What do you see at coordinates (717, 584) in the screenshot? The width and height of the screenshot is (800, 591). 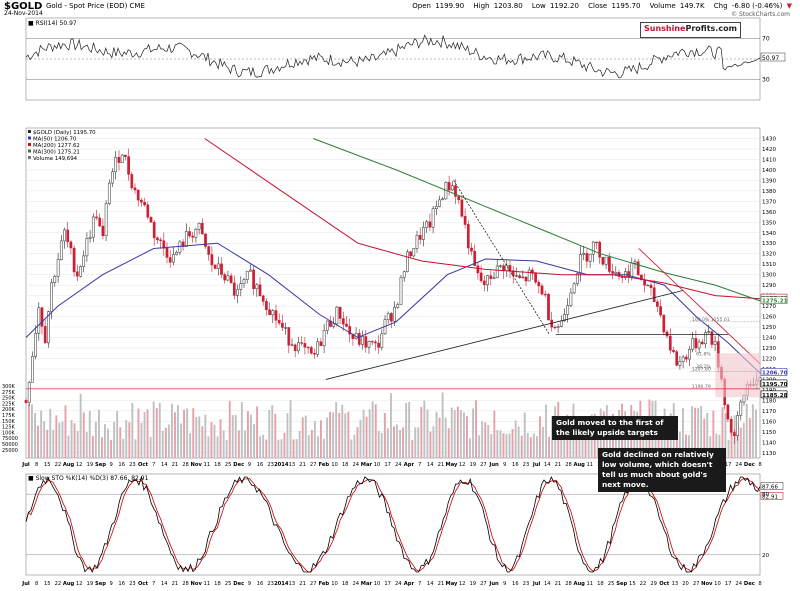 I see `sto-x-label: 10` at bounding box center [717, 584].